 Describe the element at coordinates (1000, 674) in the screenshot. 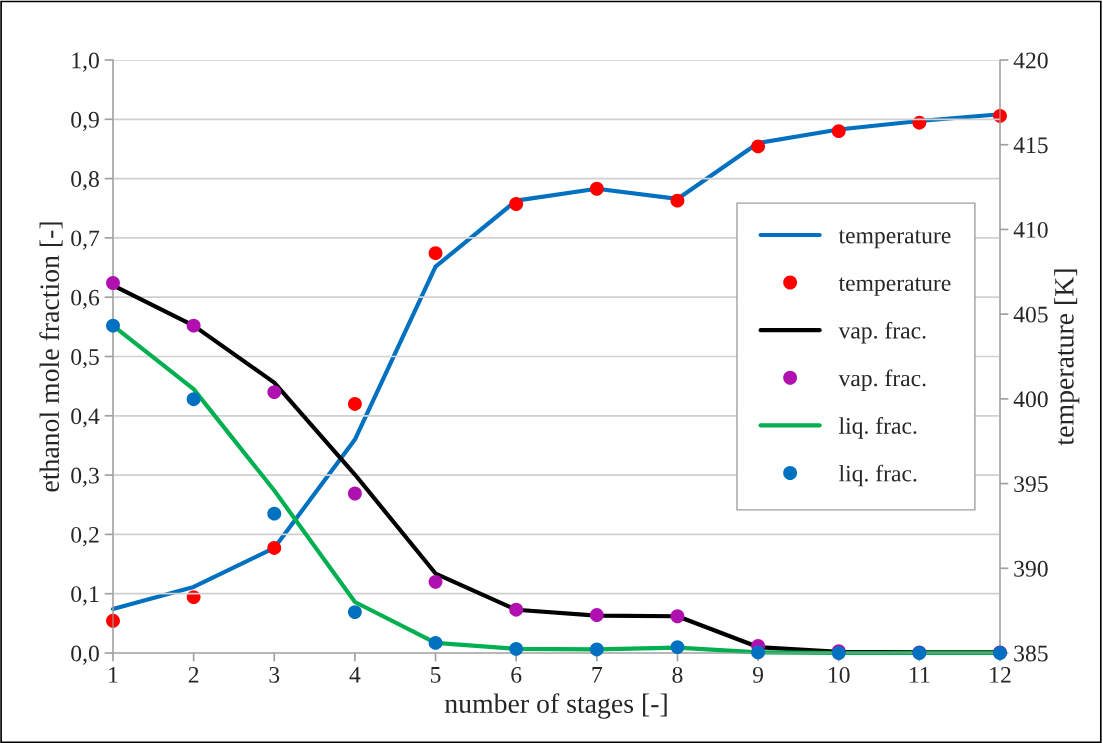

I see `x-tick-label: 12` at that location.